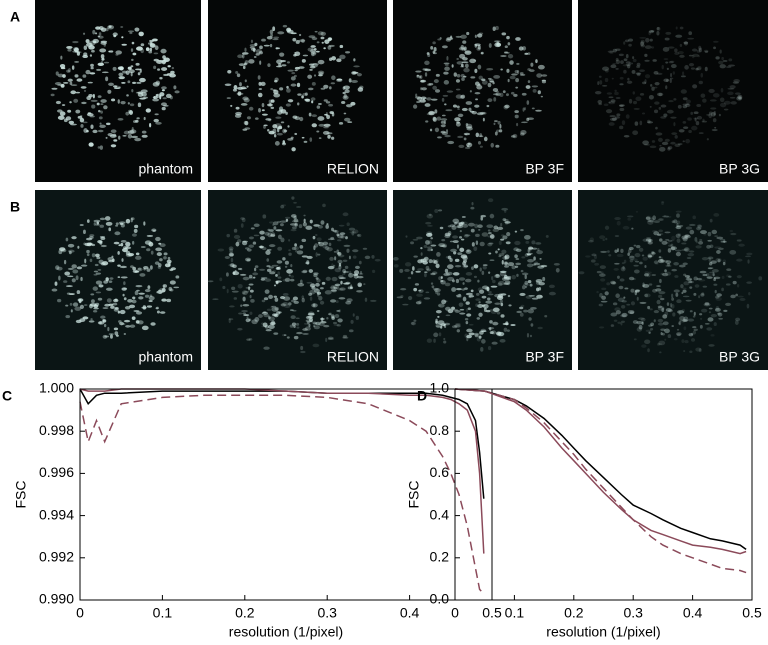 The height and width of the screenshot is (645, 768). I want to click on y-tick-label: 0.996, so click(56, 472).